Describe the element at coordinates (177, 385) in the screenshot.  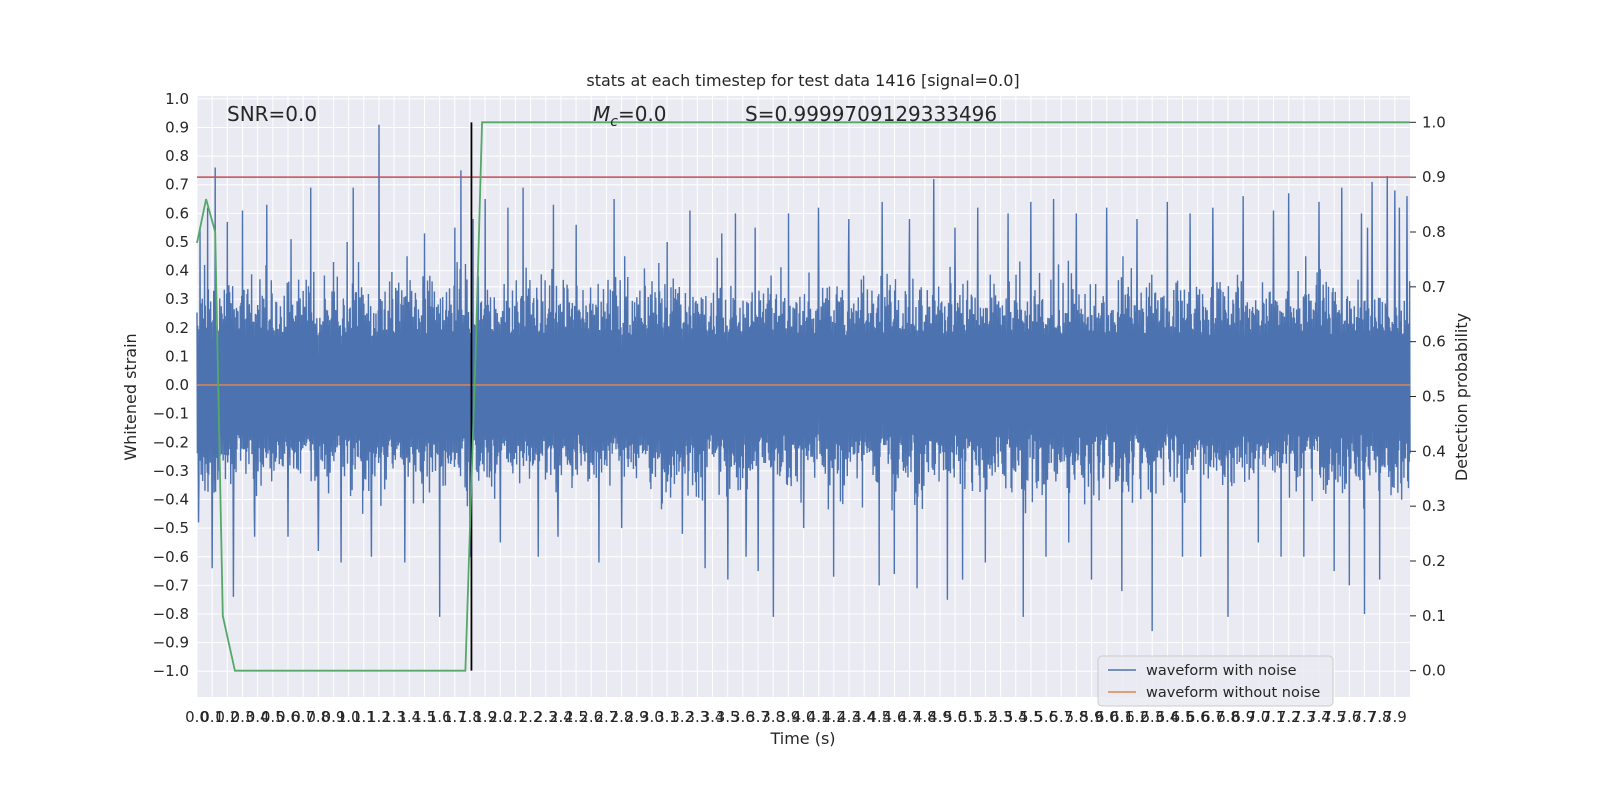
I see `y-tick-label: 0.0` at that location.